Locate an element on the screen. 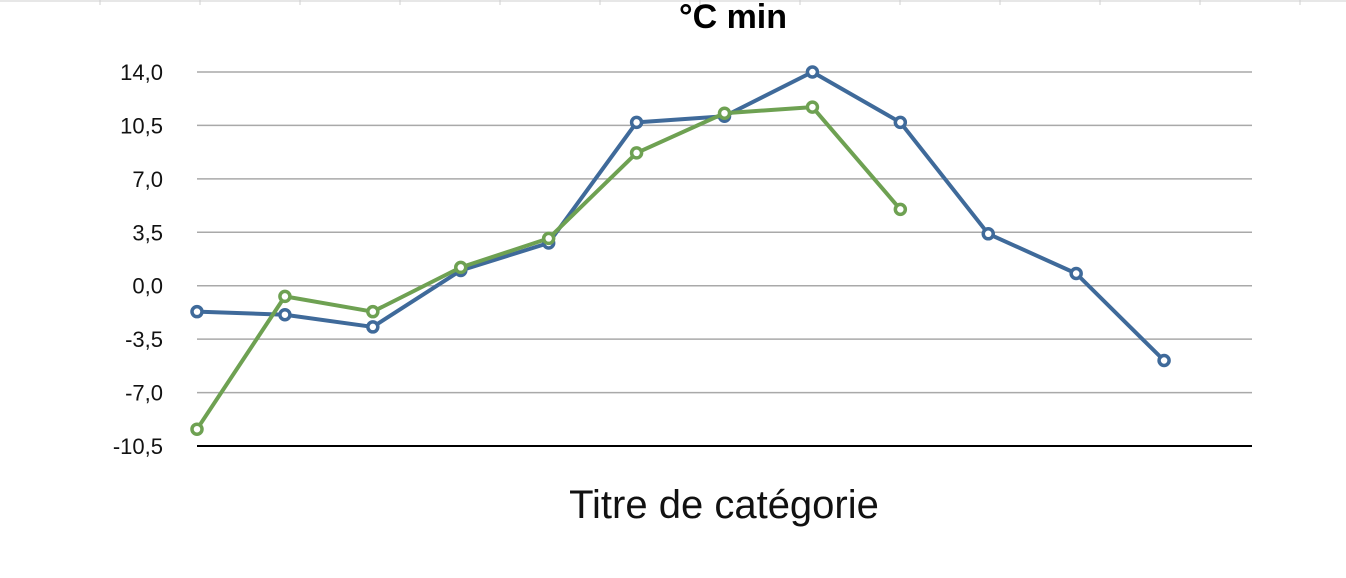 This screenshot has height=578, width=1346. y-tick-label: 0,0 is located at coordinates (147, 286).